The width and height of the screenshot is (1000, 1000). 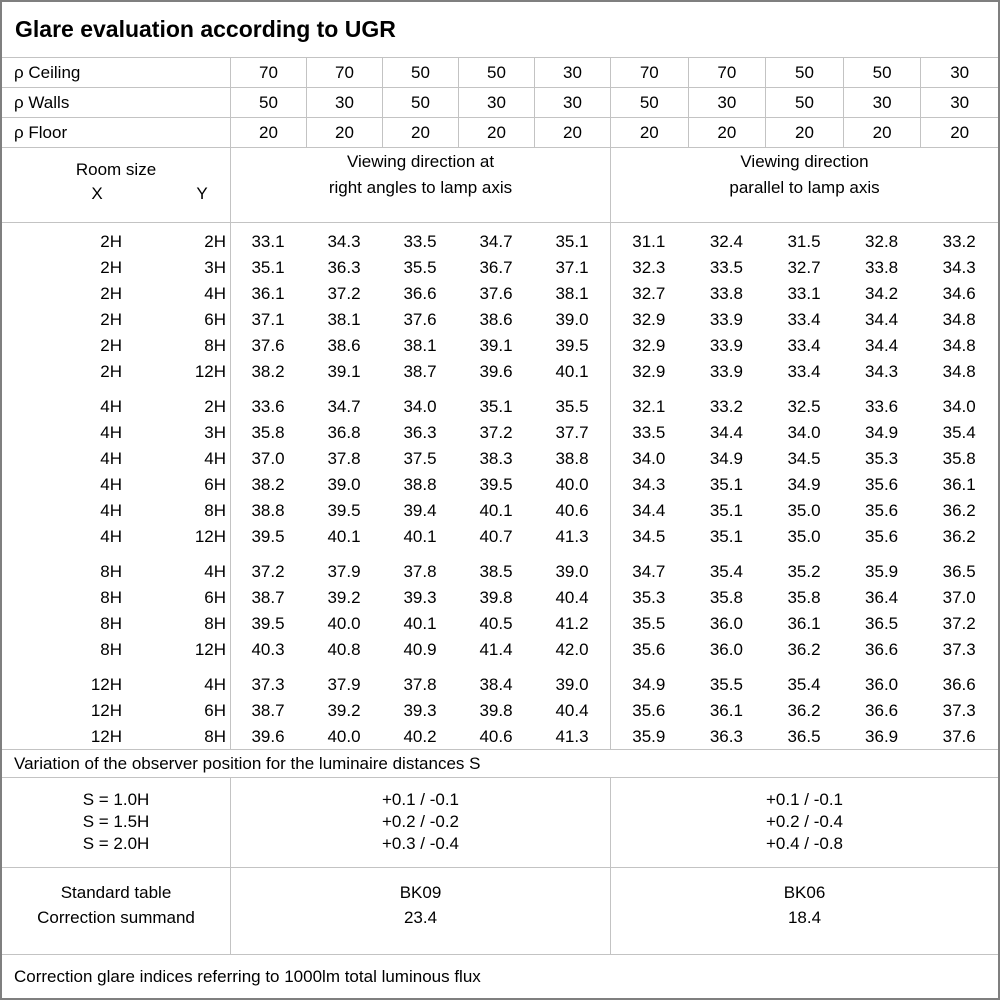 I want to click on parallel-header-line1: Viewing direction, so click(x=804, y=161).